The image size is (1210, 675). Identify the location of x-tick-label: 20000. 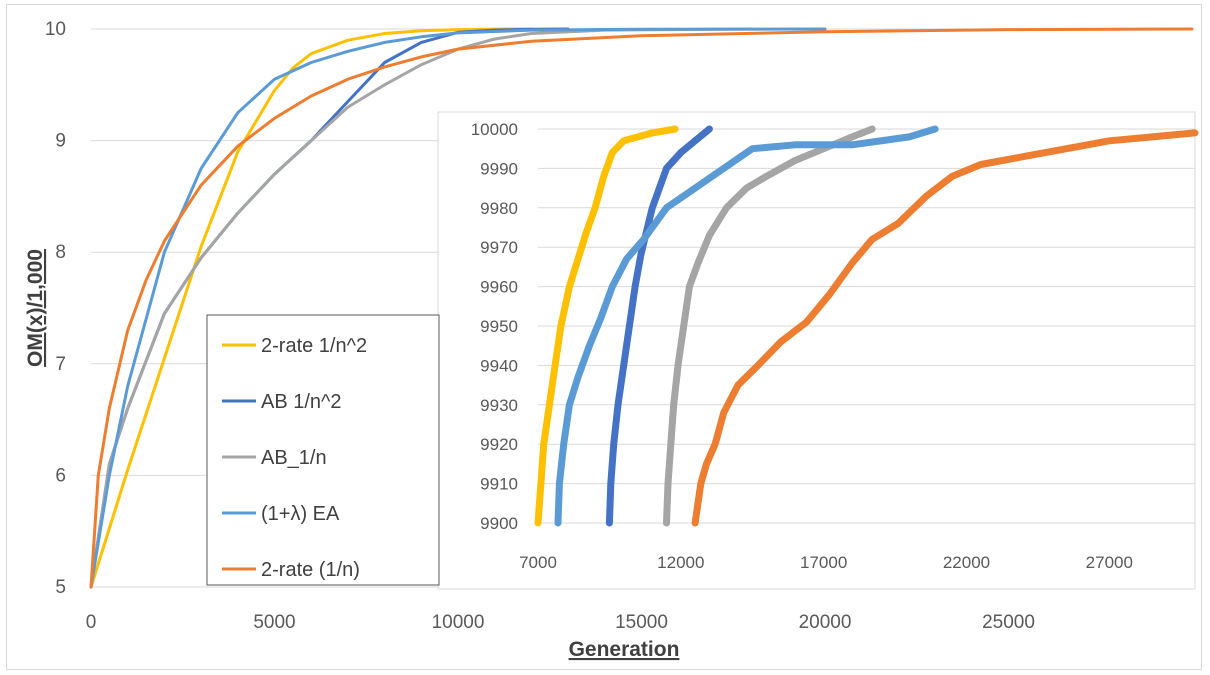
(825, 622).